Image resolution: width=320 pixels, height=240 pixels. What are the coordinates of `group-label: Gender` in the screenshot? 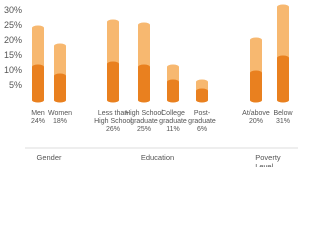 It's located at (49, 157).